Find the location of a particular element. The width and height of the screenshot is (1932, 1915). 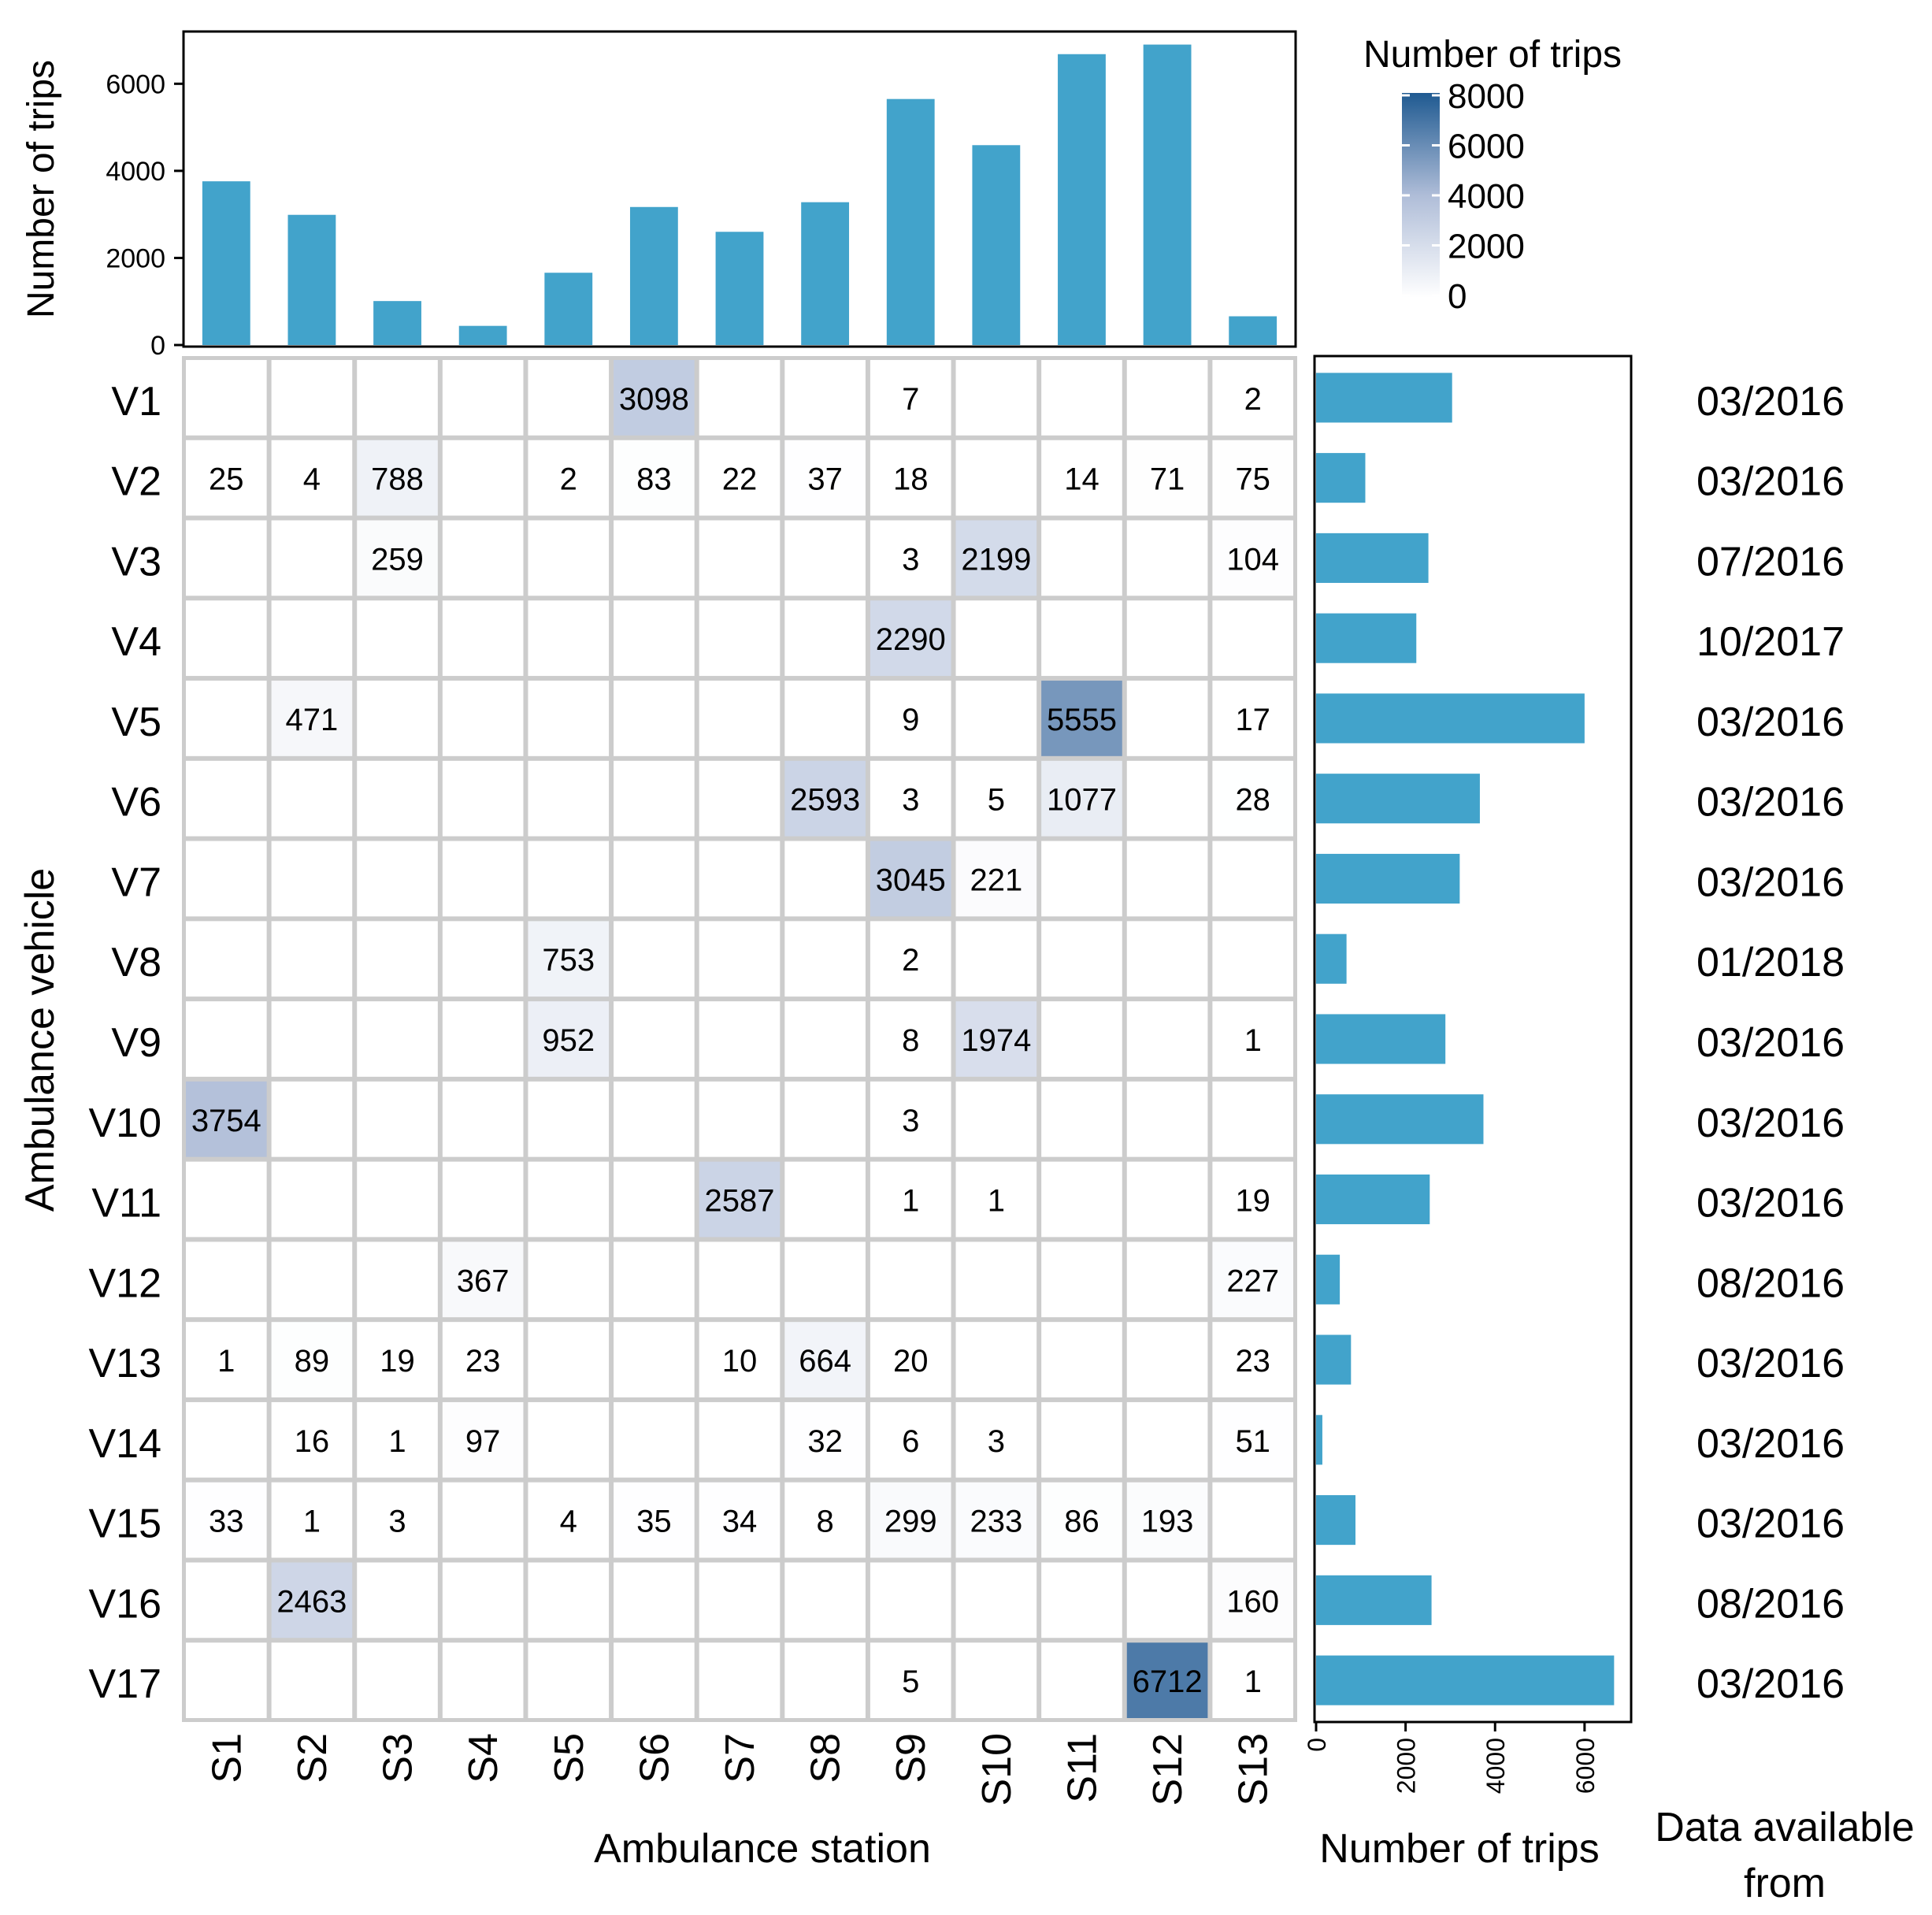

heatmap-cell-label: 3 is located at coordinates (910, 559).